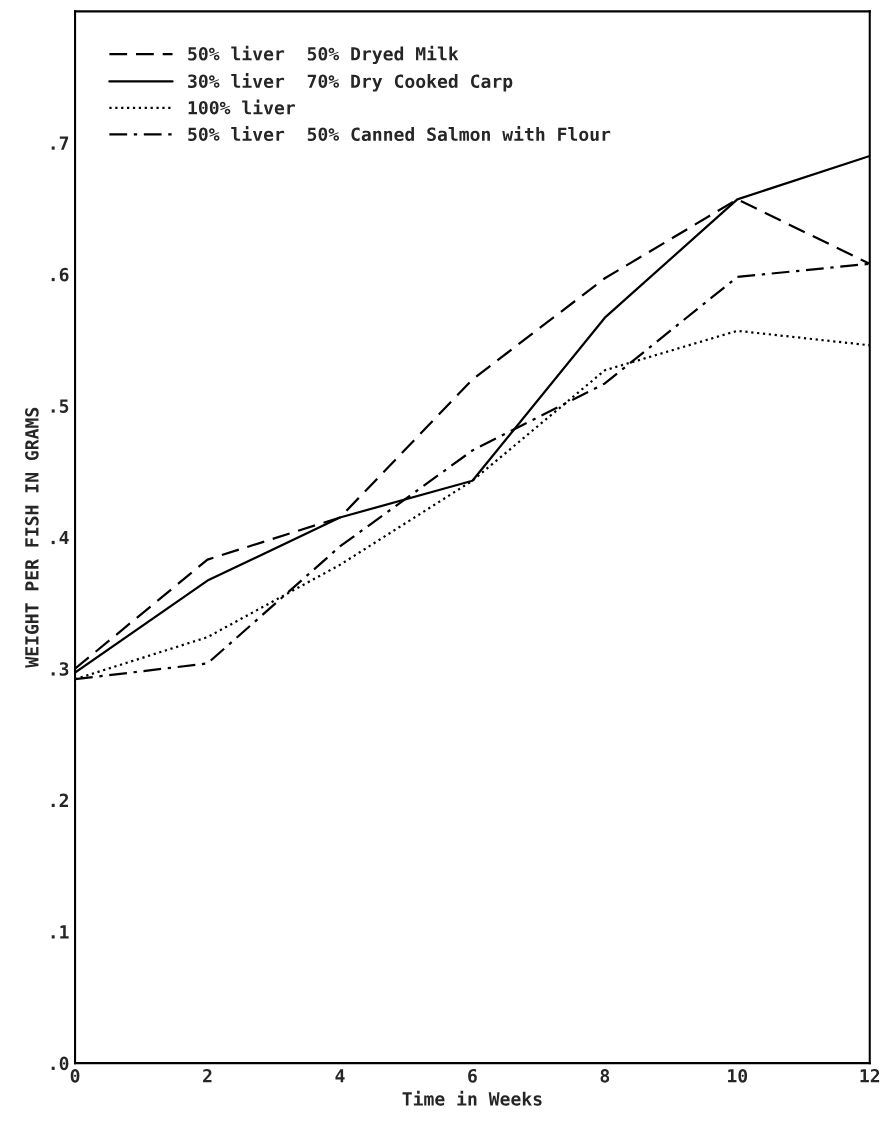 Image resolution: width=883 pixels, height=1137 pixels. Describe the element at coordinates (32, 537) in the screenshot. I see `y-axis-title: WEIGHT PER FISH IN GRAMS` at that location.